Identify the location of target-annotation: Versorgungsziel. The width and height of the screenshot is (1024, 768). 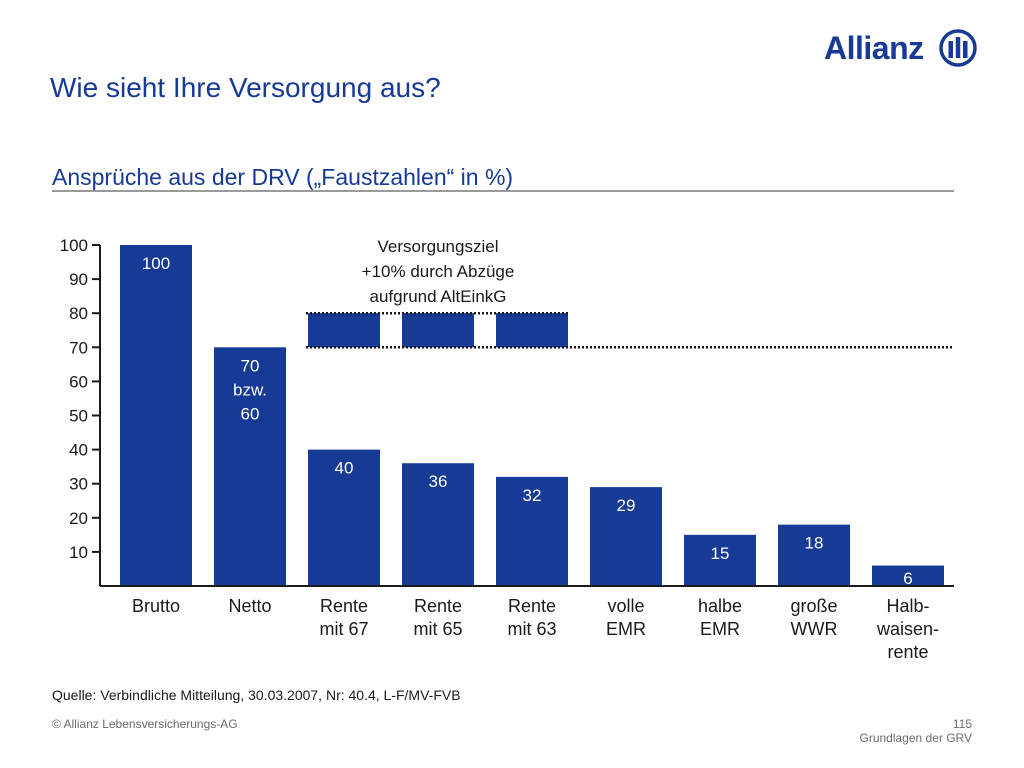
(438, 246).